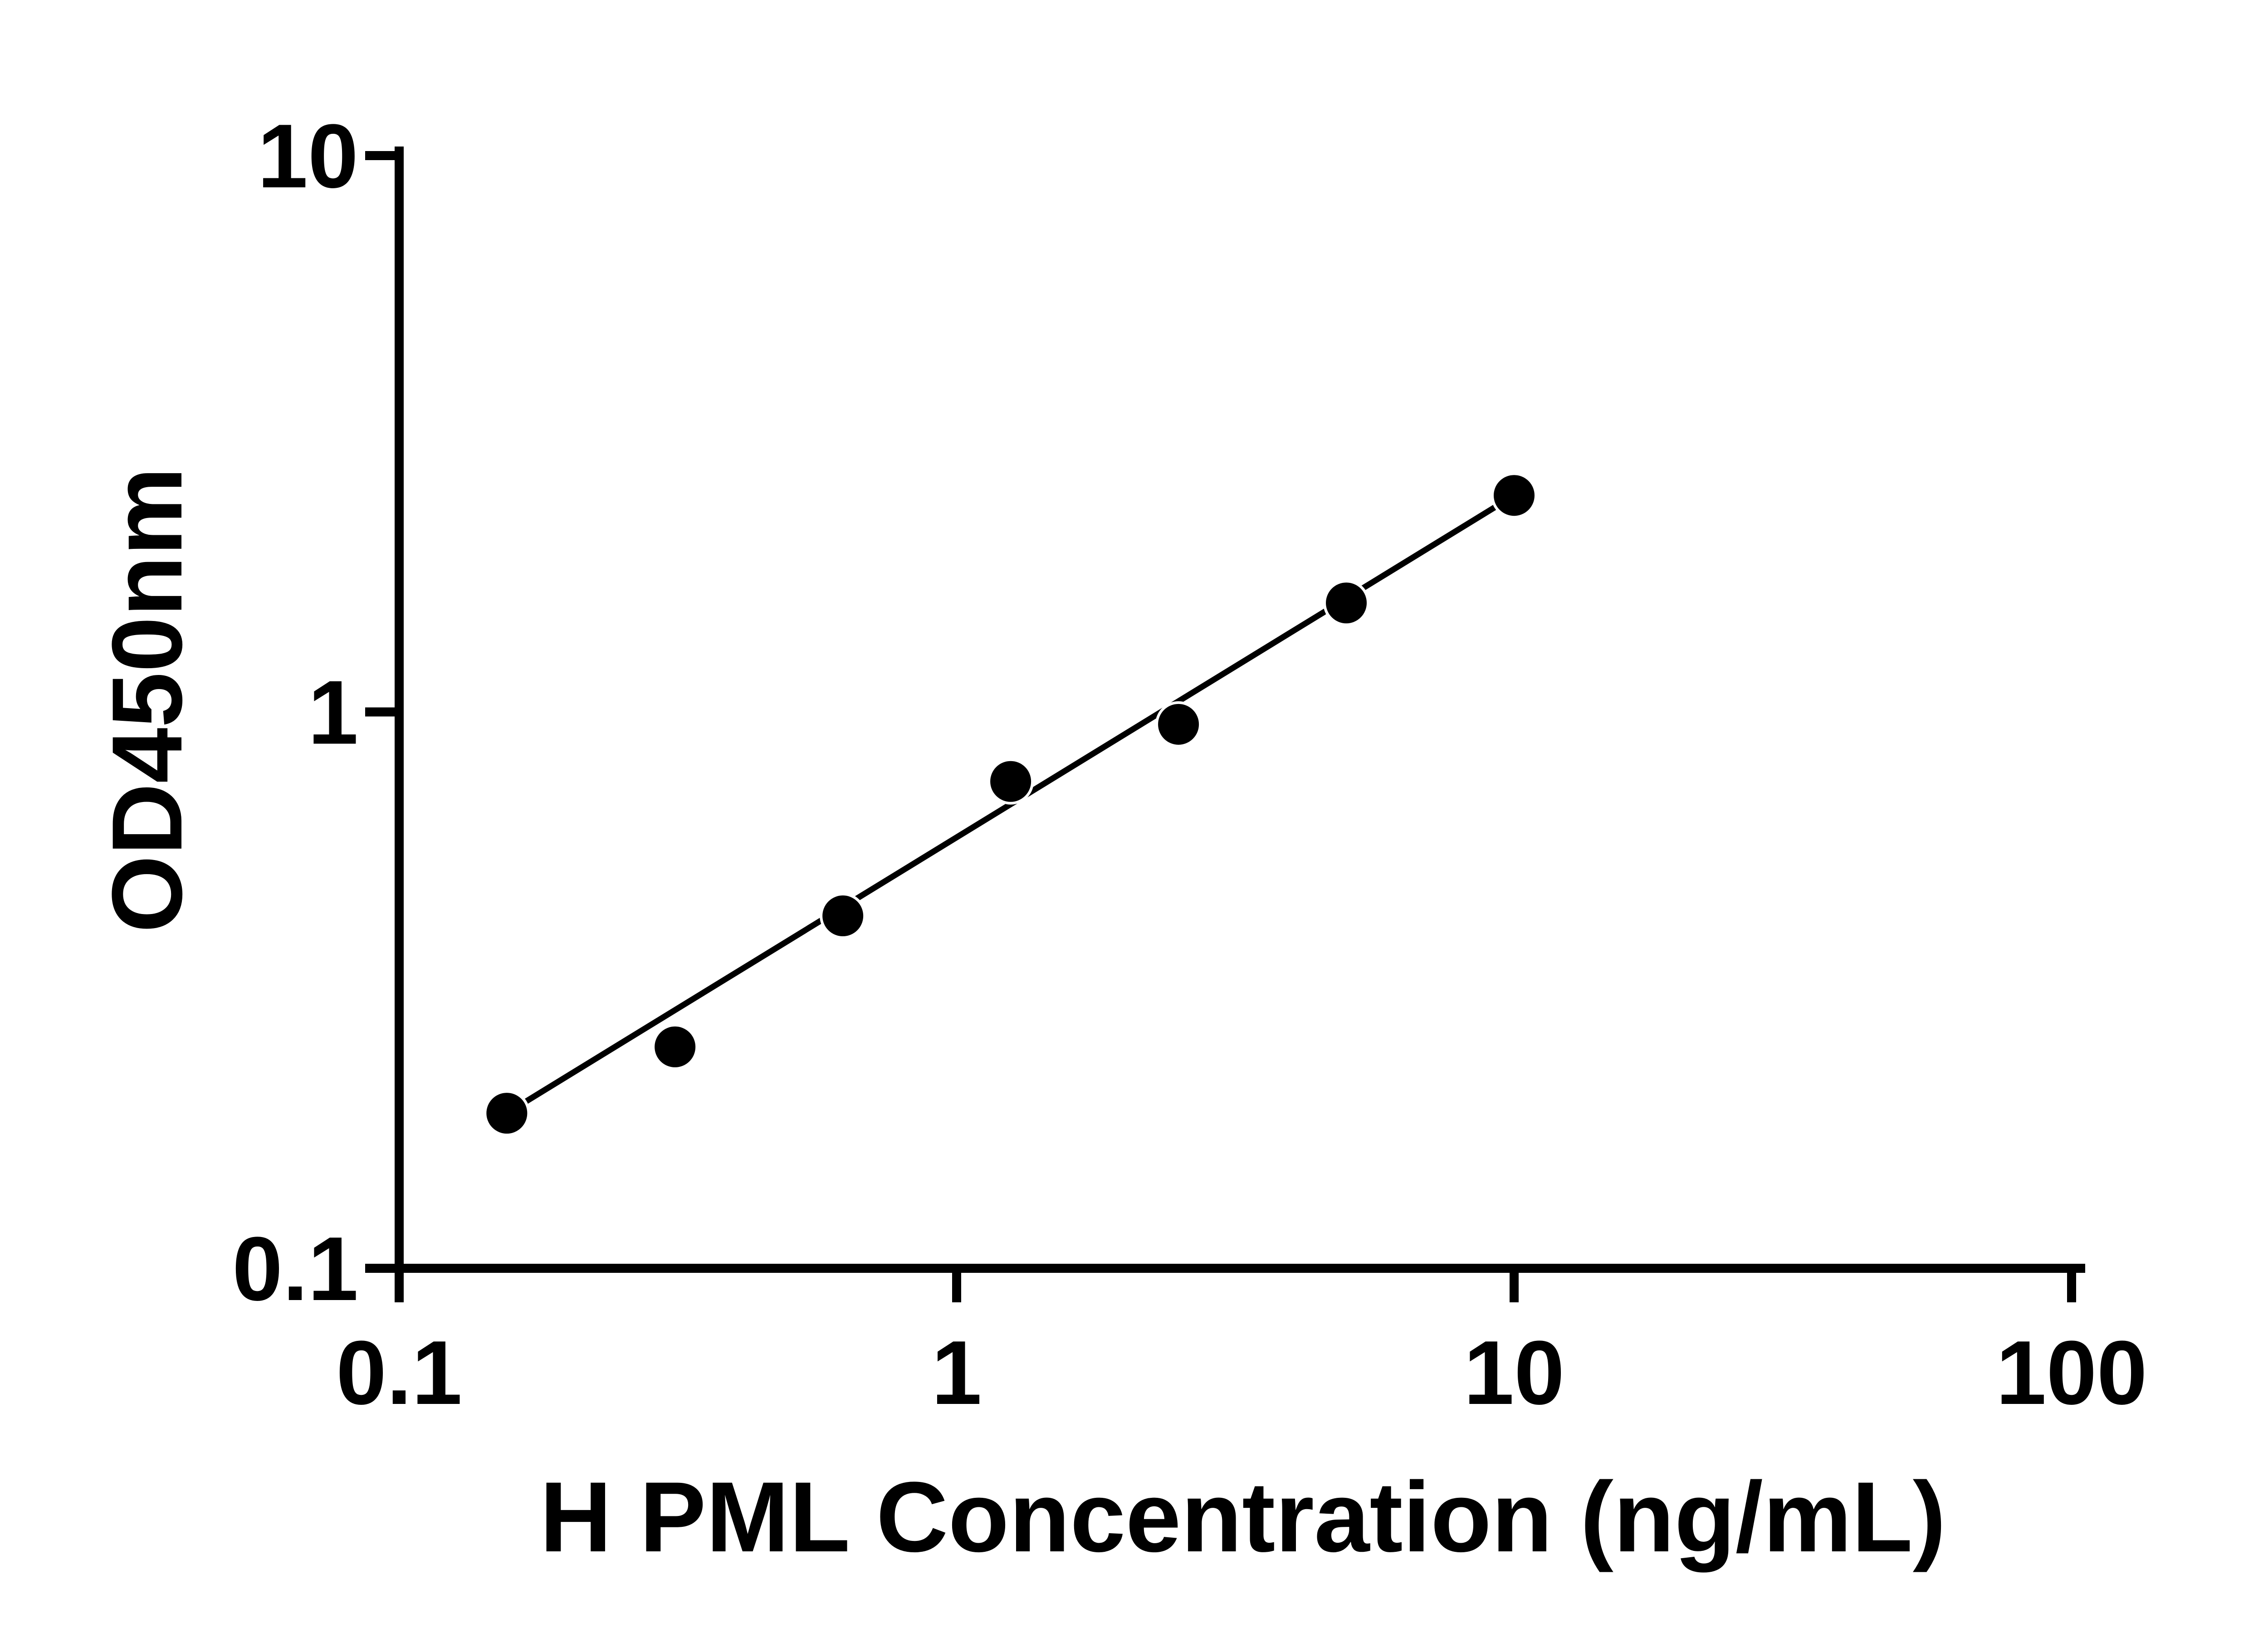 The width and height of the screenshot is (2268, 1633). What do you see at coordinates (333, 712) in the screenshot?
I see `y-tick-label: 1` at bounding box center [333, 712].